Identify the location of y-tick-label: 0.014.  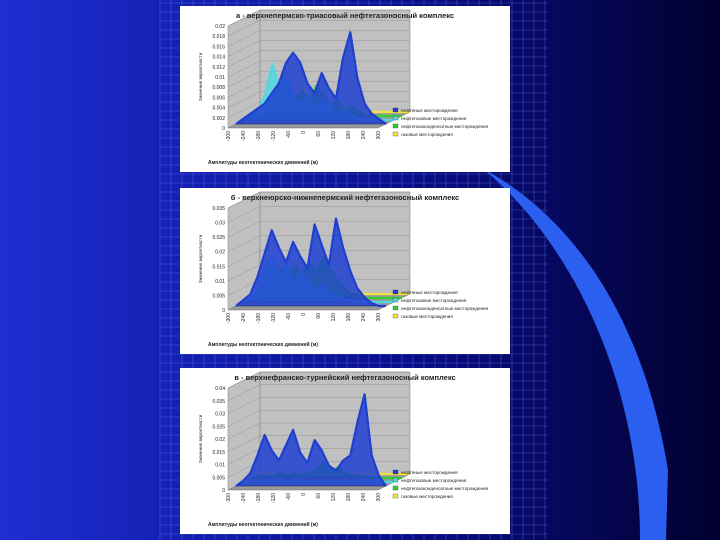
(218, 58).